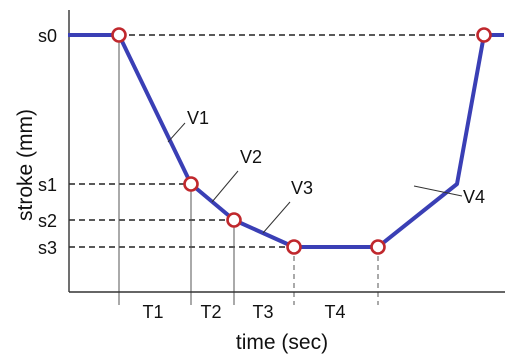  What do you see at coordinates (176, 132) in the screenshot?
I see `leader-line-V1` at bounding box center [176, 132].